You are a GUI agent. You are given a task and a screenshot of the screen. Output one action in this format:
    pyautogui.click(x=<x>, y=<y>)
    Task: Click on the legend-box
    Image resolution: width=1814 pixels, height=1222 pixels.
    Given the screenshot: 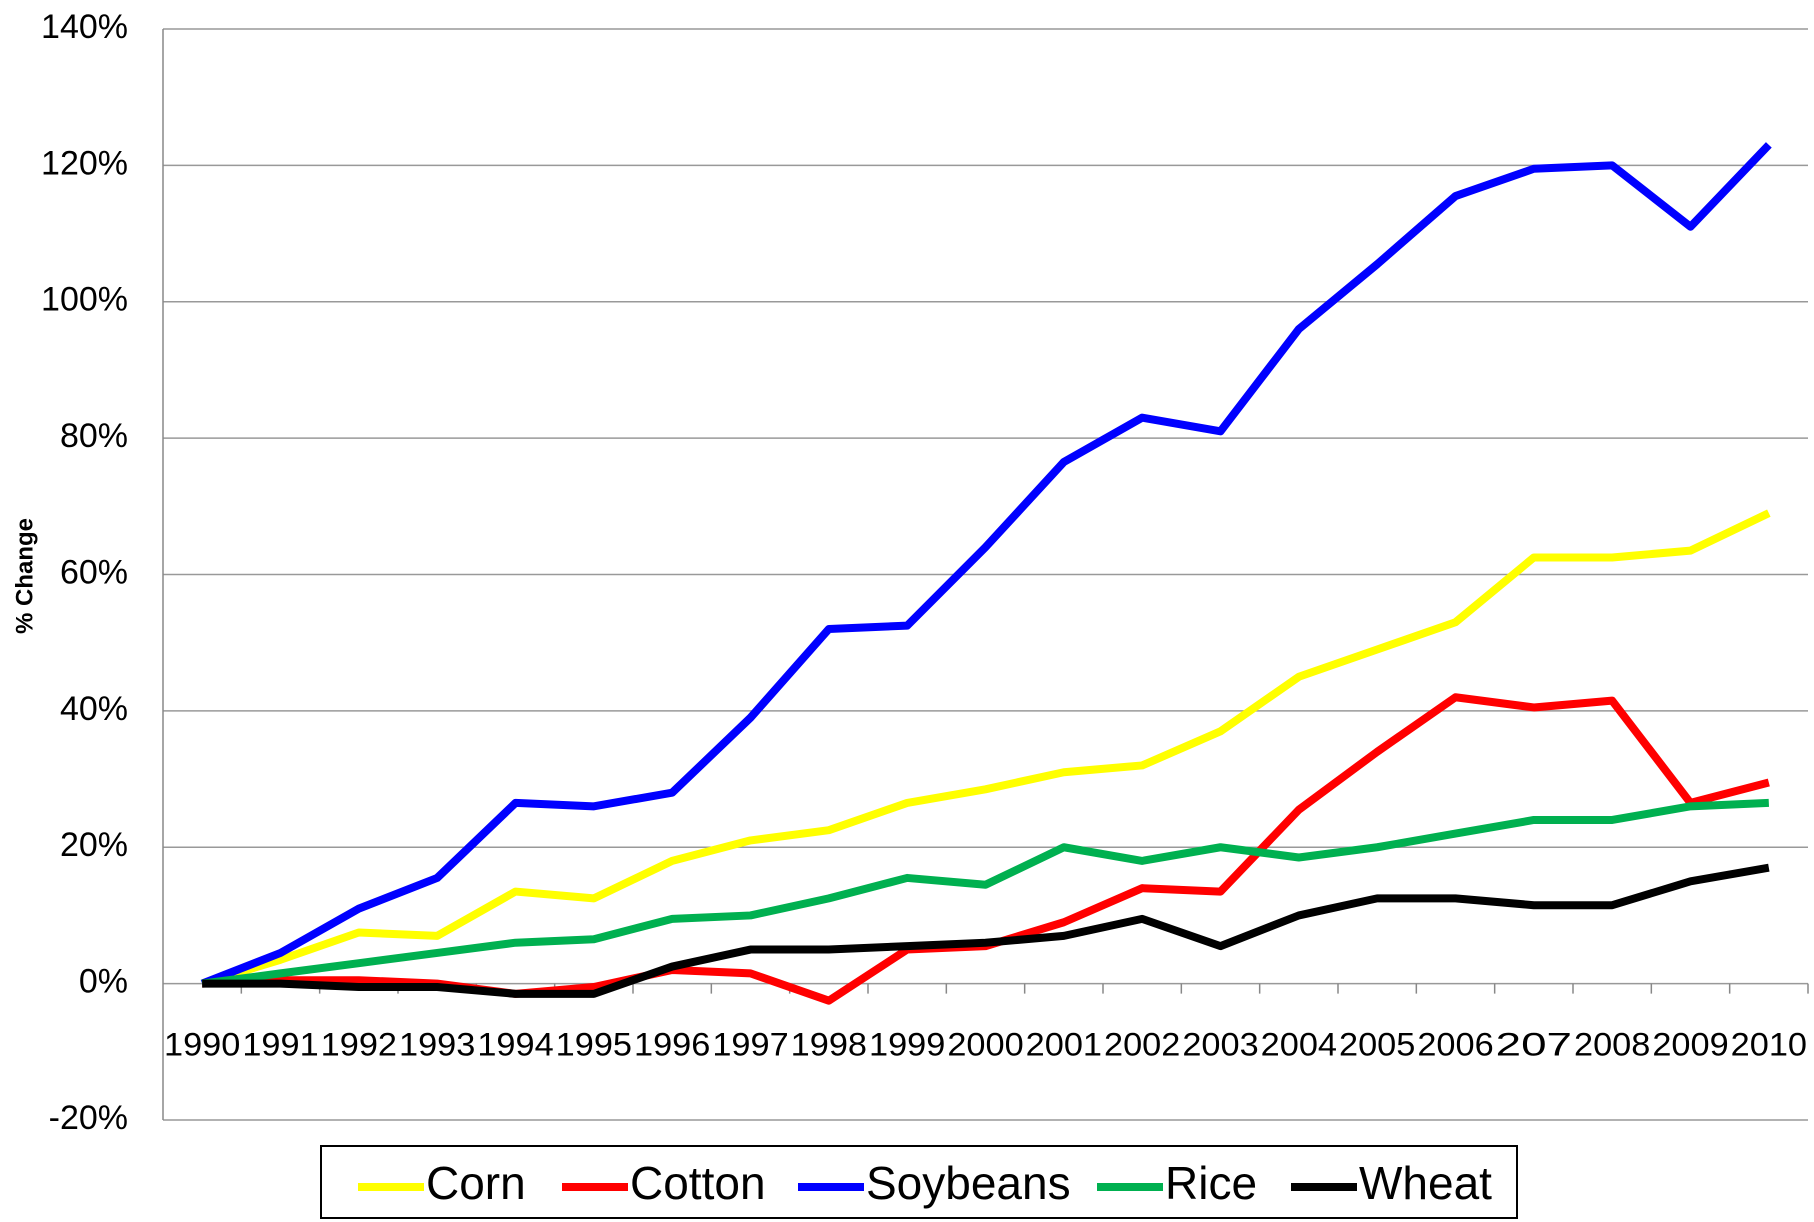 What is the action you would take?
    pyautogui.click(x=919, y=1182)
    